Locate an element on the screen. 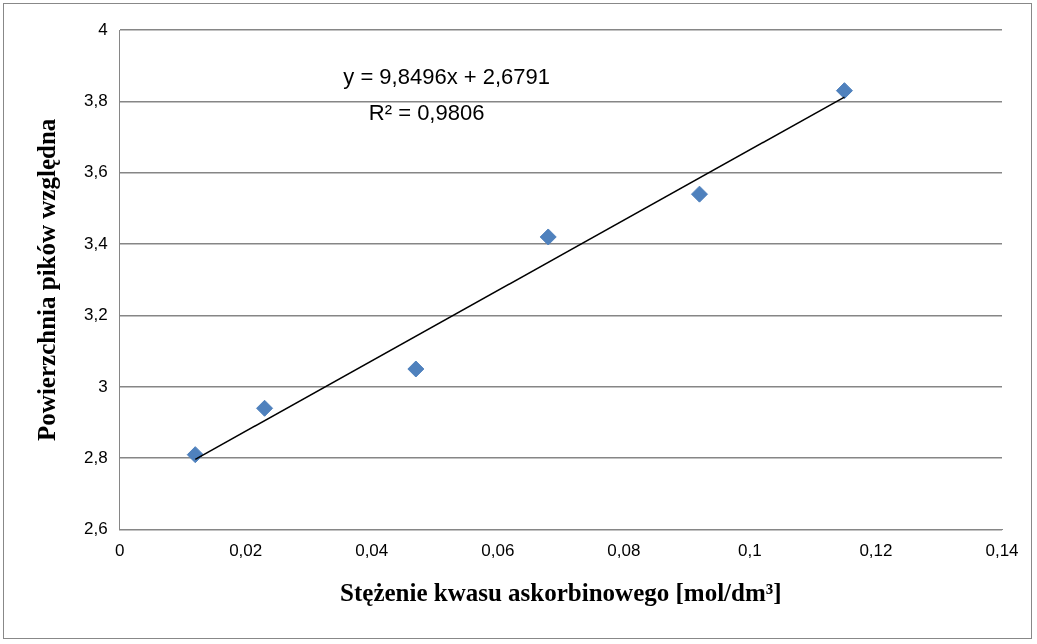  y-tick-label: 3,8 is located at coordinates (95, 101).